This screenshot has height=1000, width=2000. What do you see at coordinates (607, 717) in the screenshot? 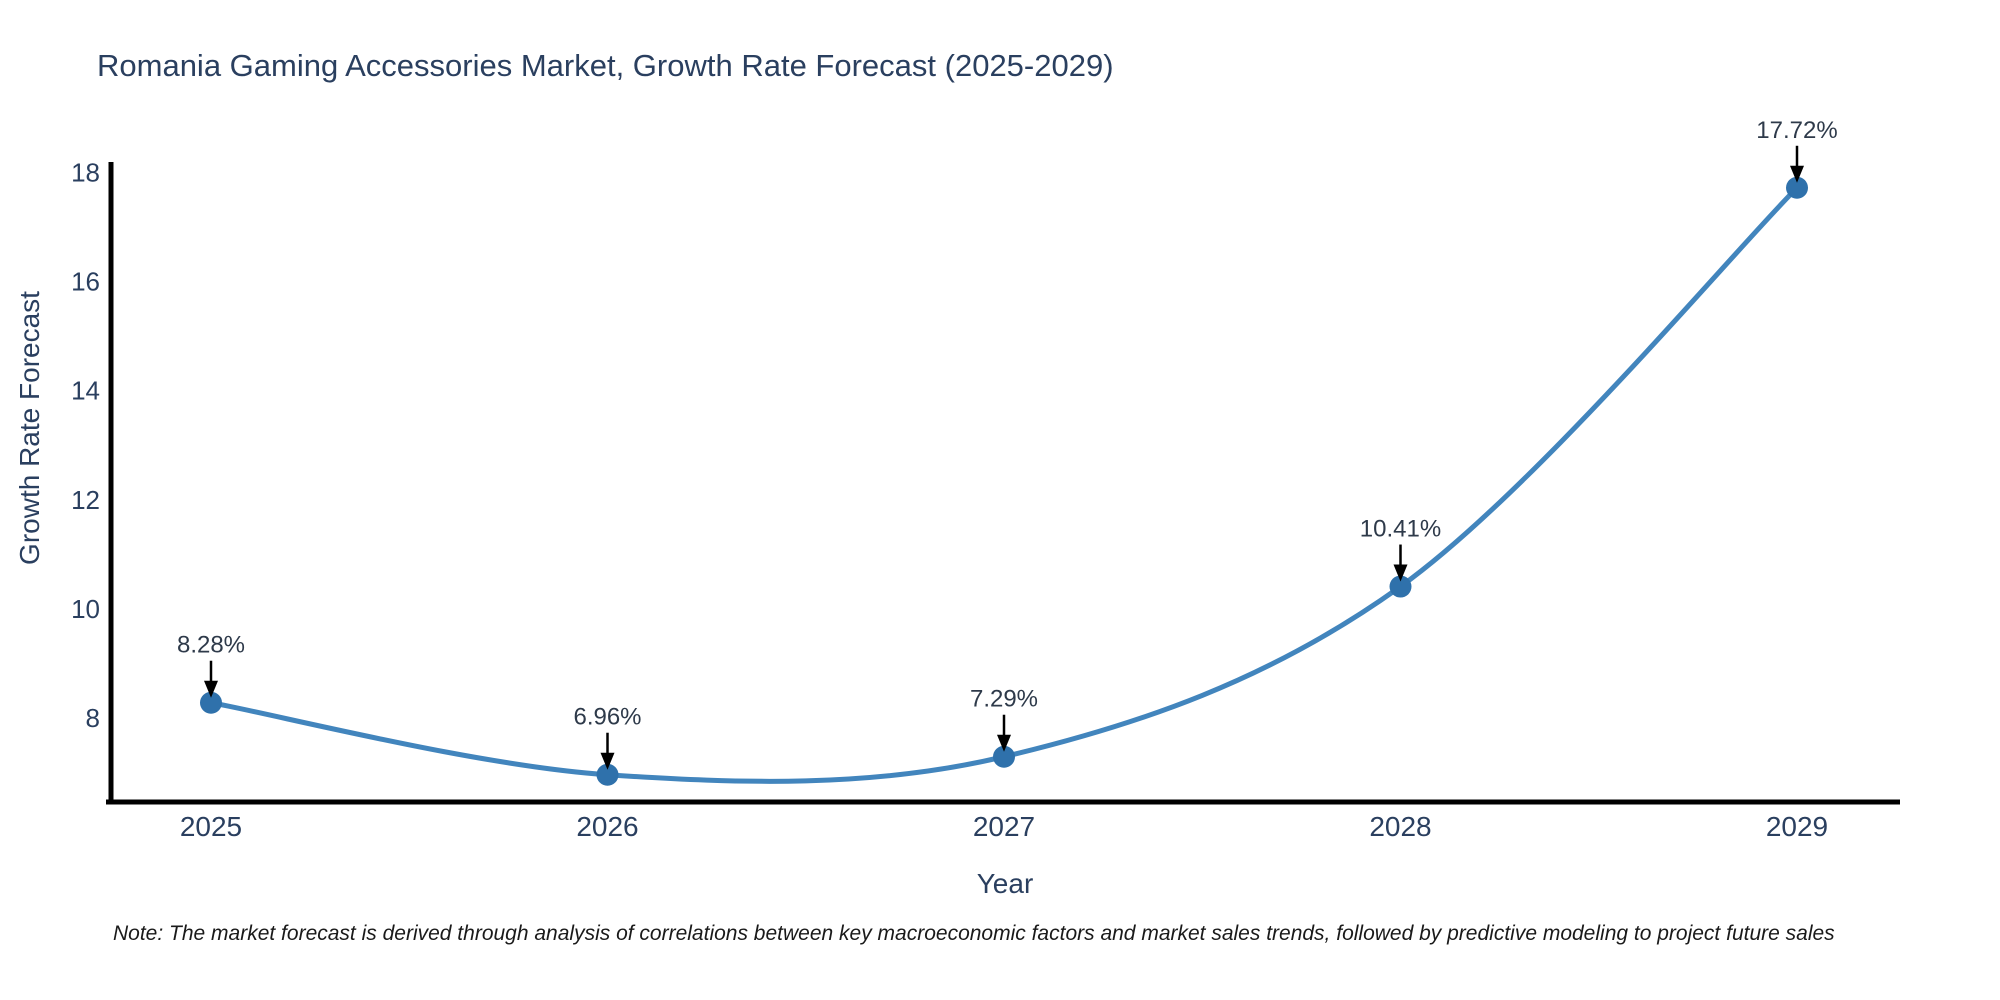
I see `point-value-label: 6.96%` at bounding box center [607, 717].